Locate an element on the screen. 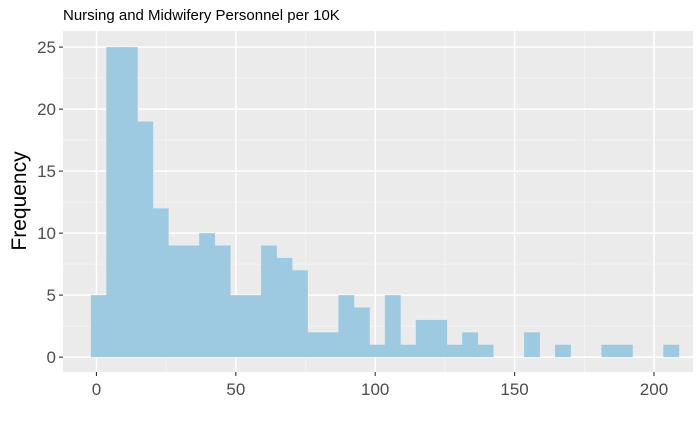  y-tick-label: 5 is located at coordinates (51, 295).